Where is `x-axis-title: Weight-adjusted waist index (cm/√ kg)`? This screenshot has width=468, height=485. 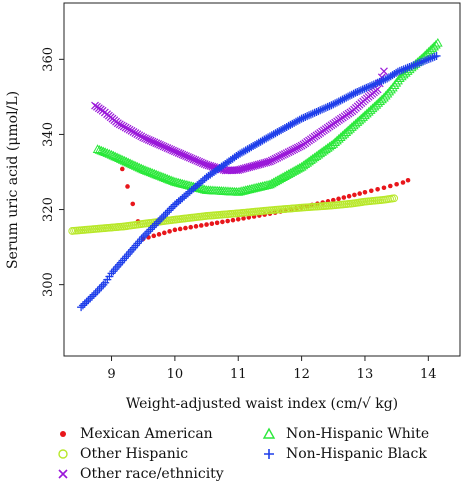
x-axis-title: Weight-adjusted waist index (cm/√ kg) is located at coordinates (262, 404).